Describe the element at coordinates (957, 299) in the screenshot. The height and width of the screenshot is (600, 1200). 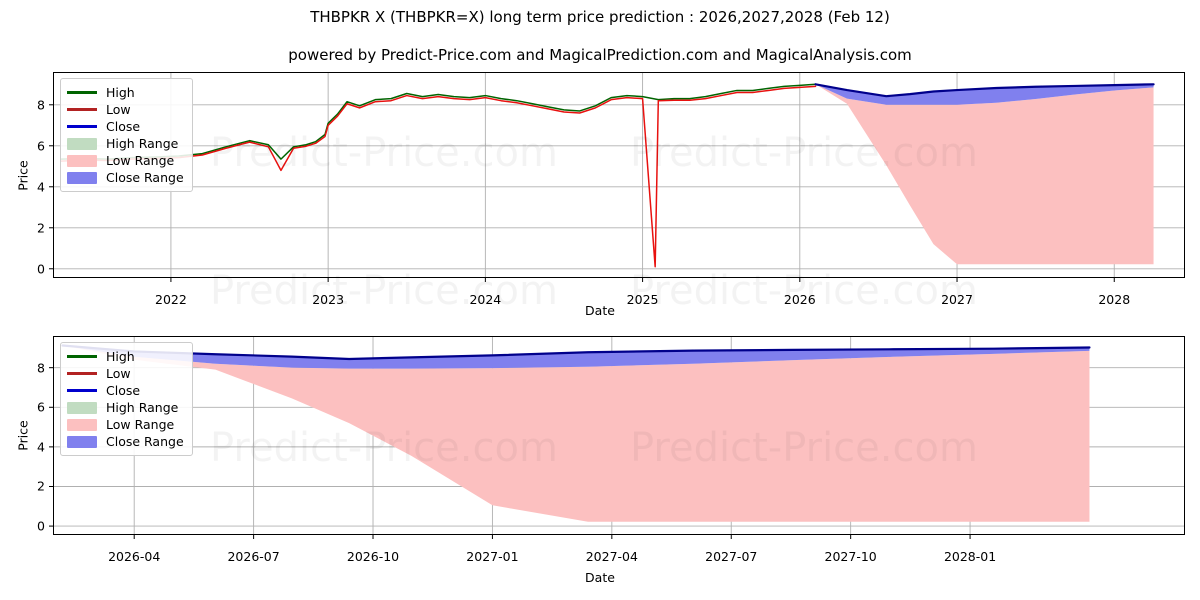
I see `x-tick-label: 2027` at that location.